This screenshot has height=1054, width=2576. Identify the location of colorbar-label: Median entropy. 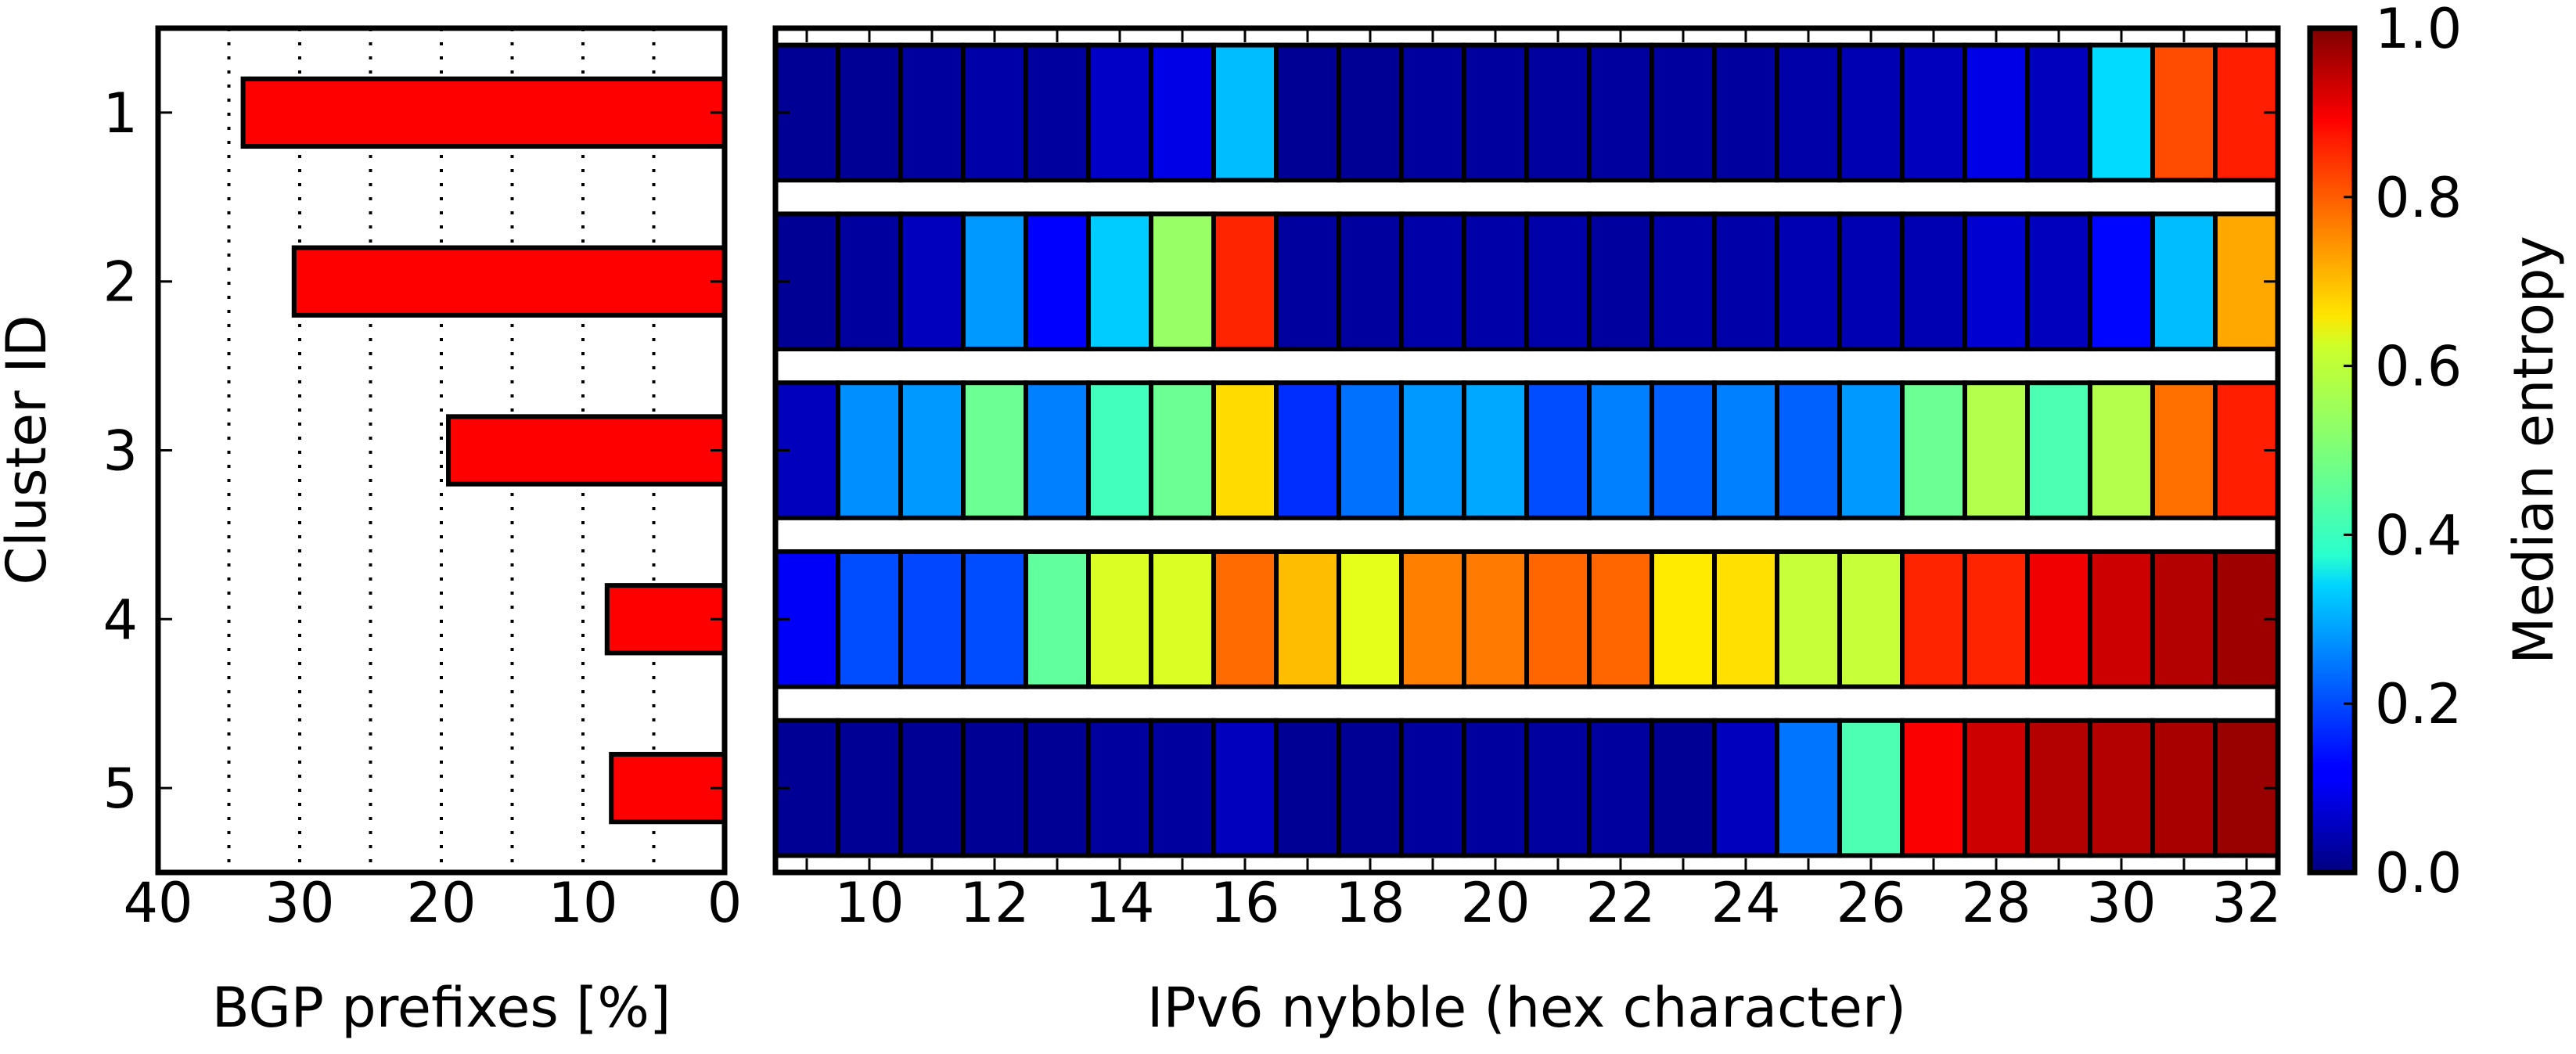
(2534, 450).